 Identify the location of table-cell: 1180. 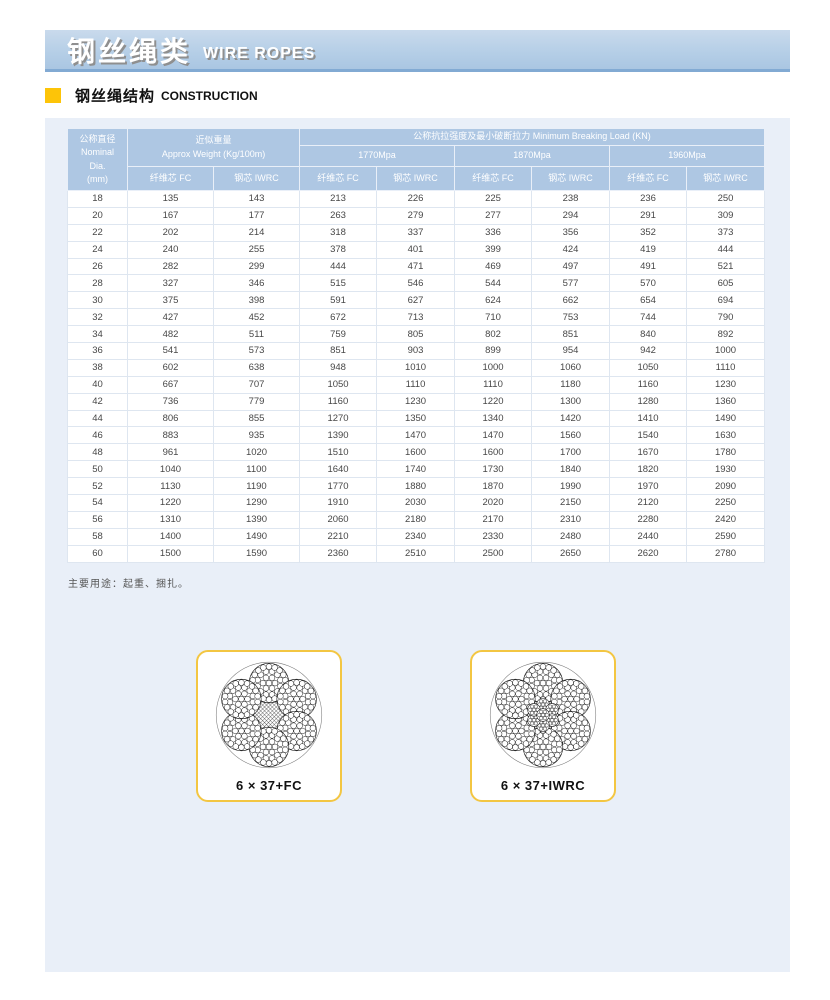
(571, 384).